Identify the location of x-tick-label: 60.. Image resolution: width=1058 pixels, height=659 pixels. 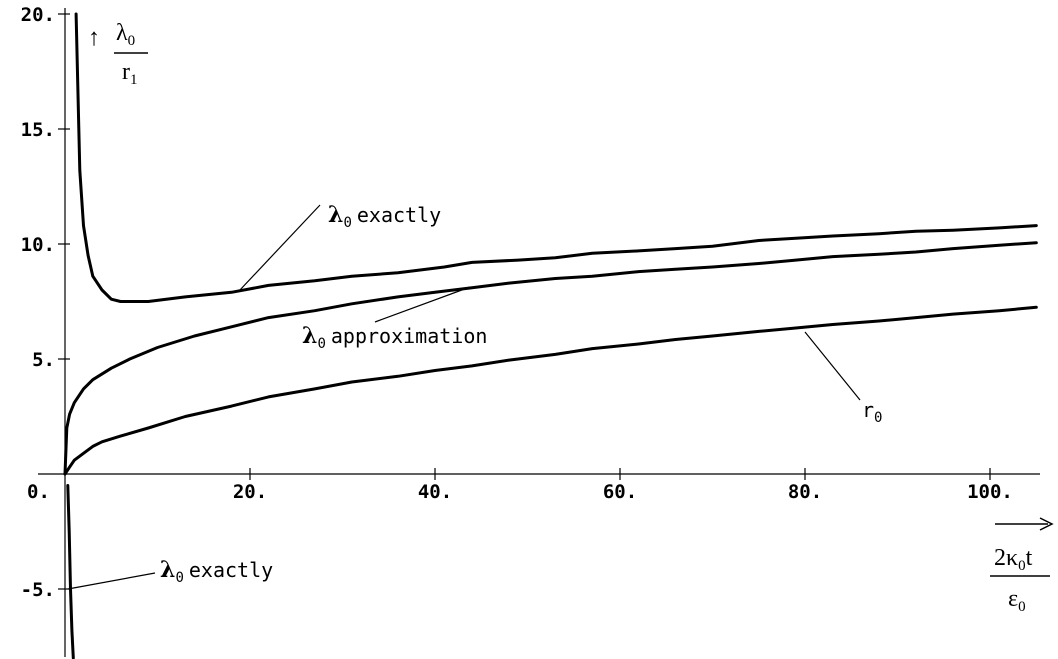
(620, 492).